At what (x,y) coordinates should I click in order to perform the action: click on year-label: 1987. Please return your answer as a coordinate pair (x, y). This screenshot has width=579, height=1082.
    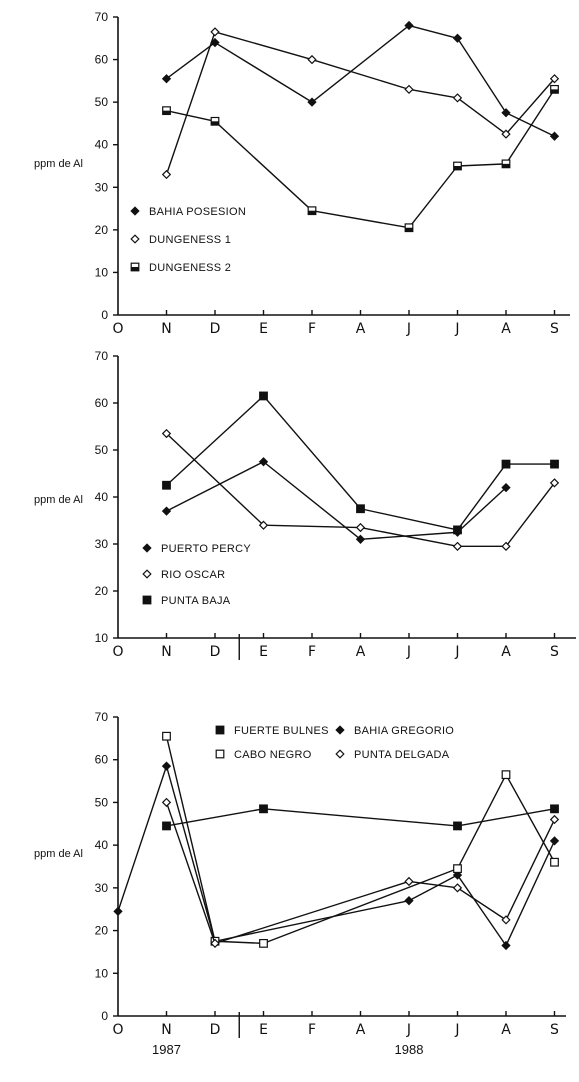
    Looking at the image, I should click on (166, 1049).